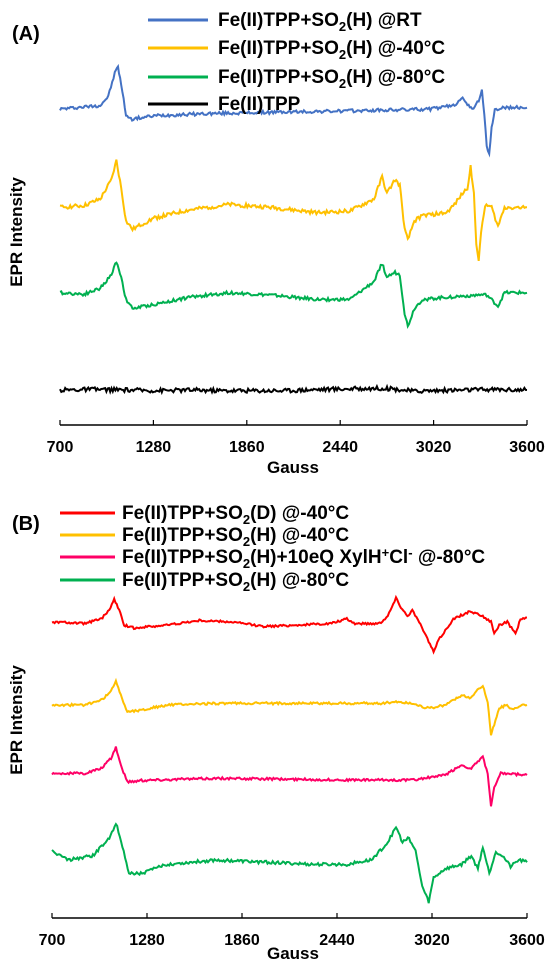 This screenshot has width=552, height=963. What do you see at coordinates (320, 22) in the screenshot?
I see `legend-label: Fe(II)TPP+SO2(H) @RT` at bounding box center [320, 22].